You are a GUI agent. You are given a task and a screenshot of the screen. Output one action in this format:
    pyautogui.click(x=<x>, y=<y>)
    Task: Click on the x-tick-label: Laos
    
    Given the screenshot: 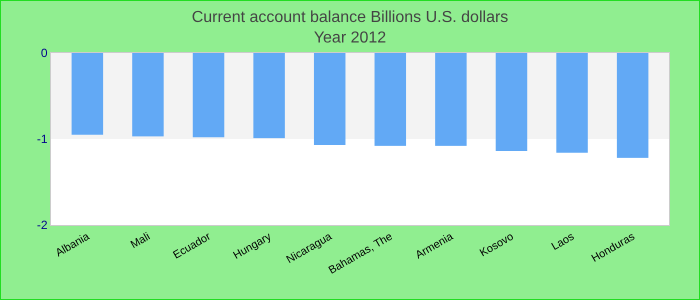 What is the action you would take?
    pyautogui.click(x=563, y=241)
    